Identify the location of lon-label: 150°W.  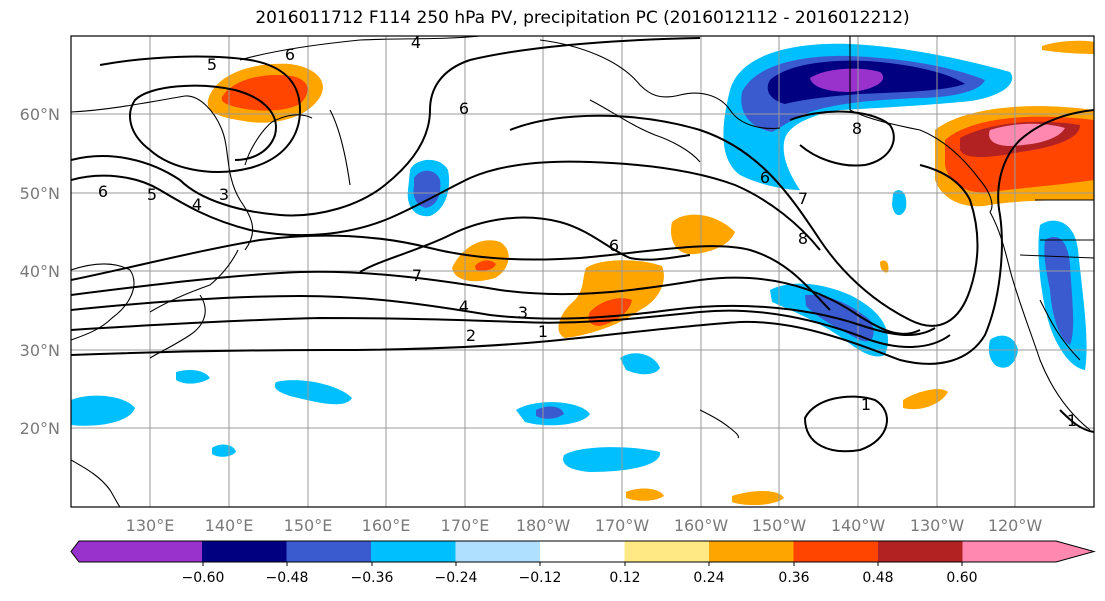
(779, 525).